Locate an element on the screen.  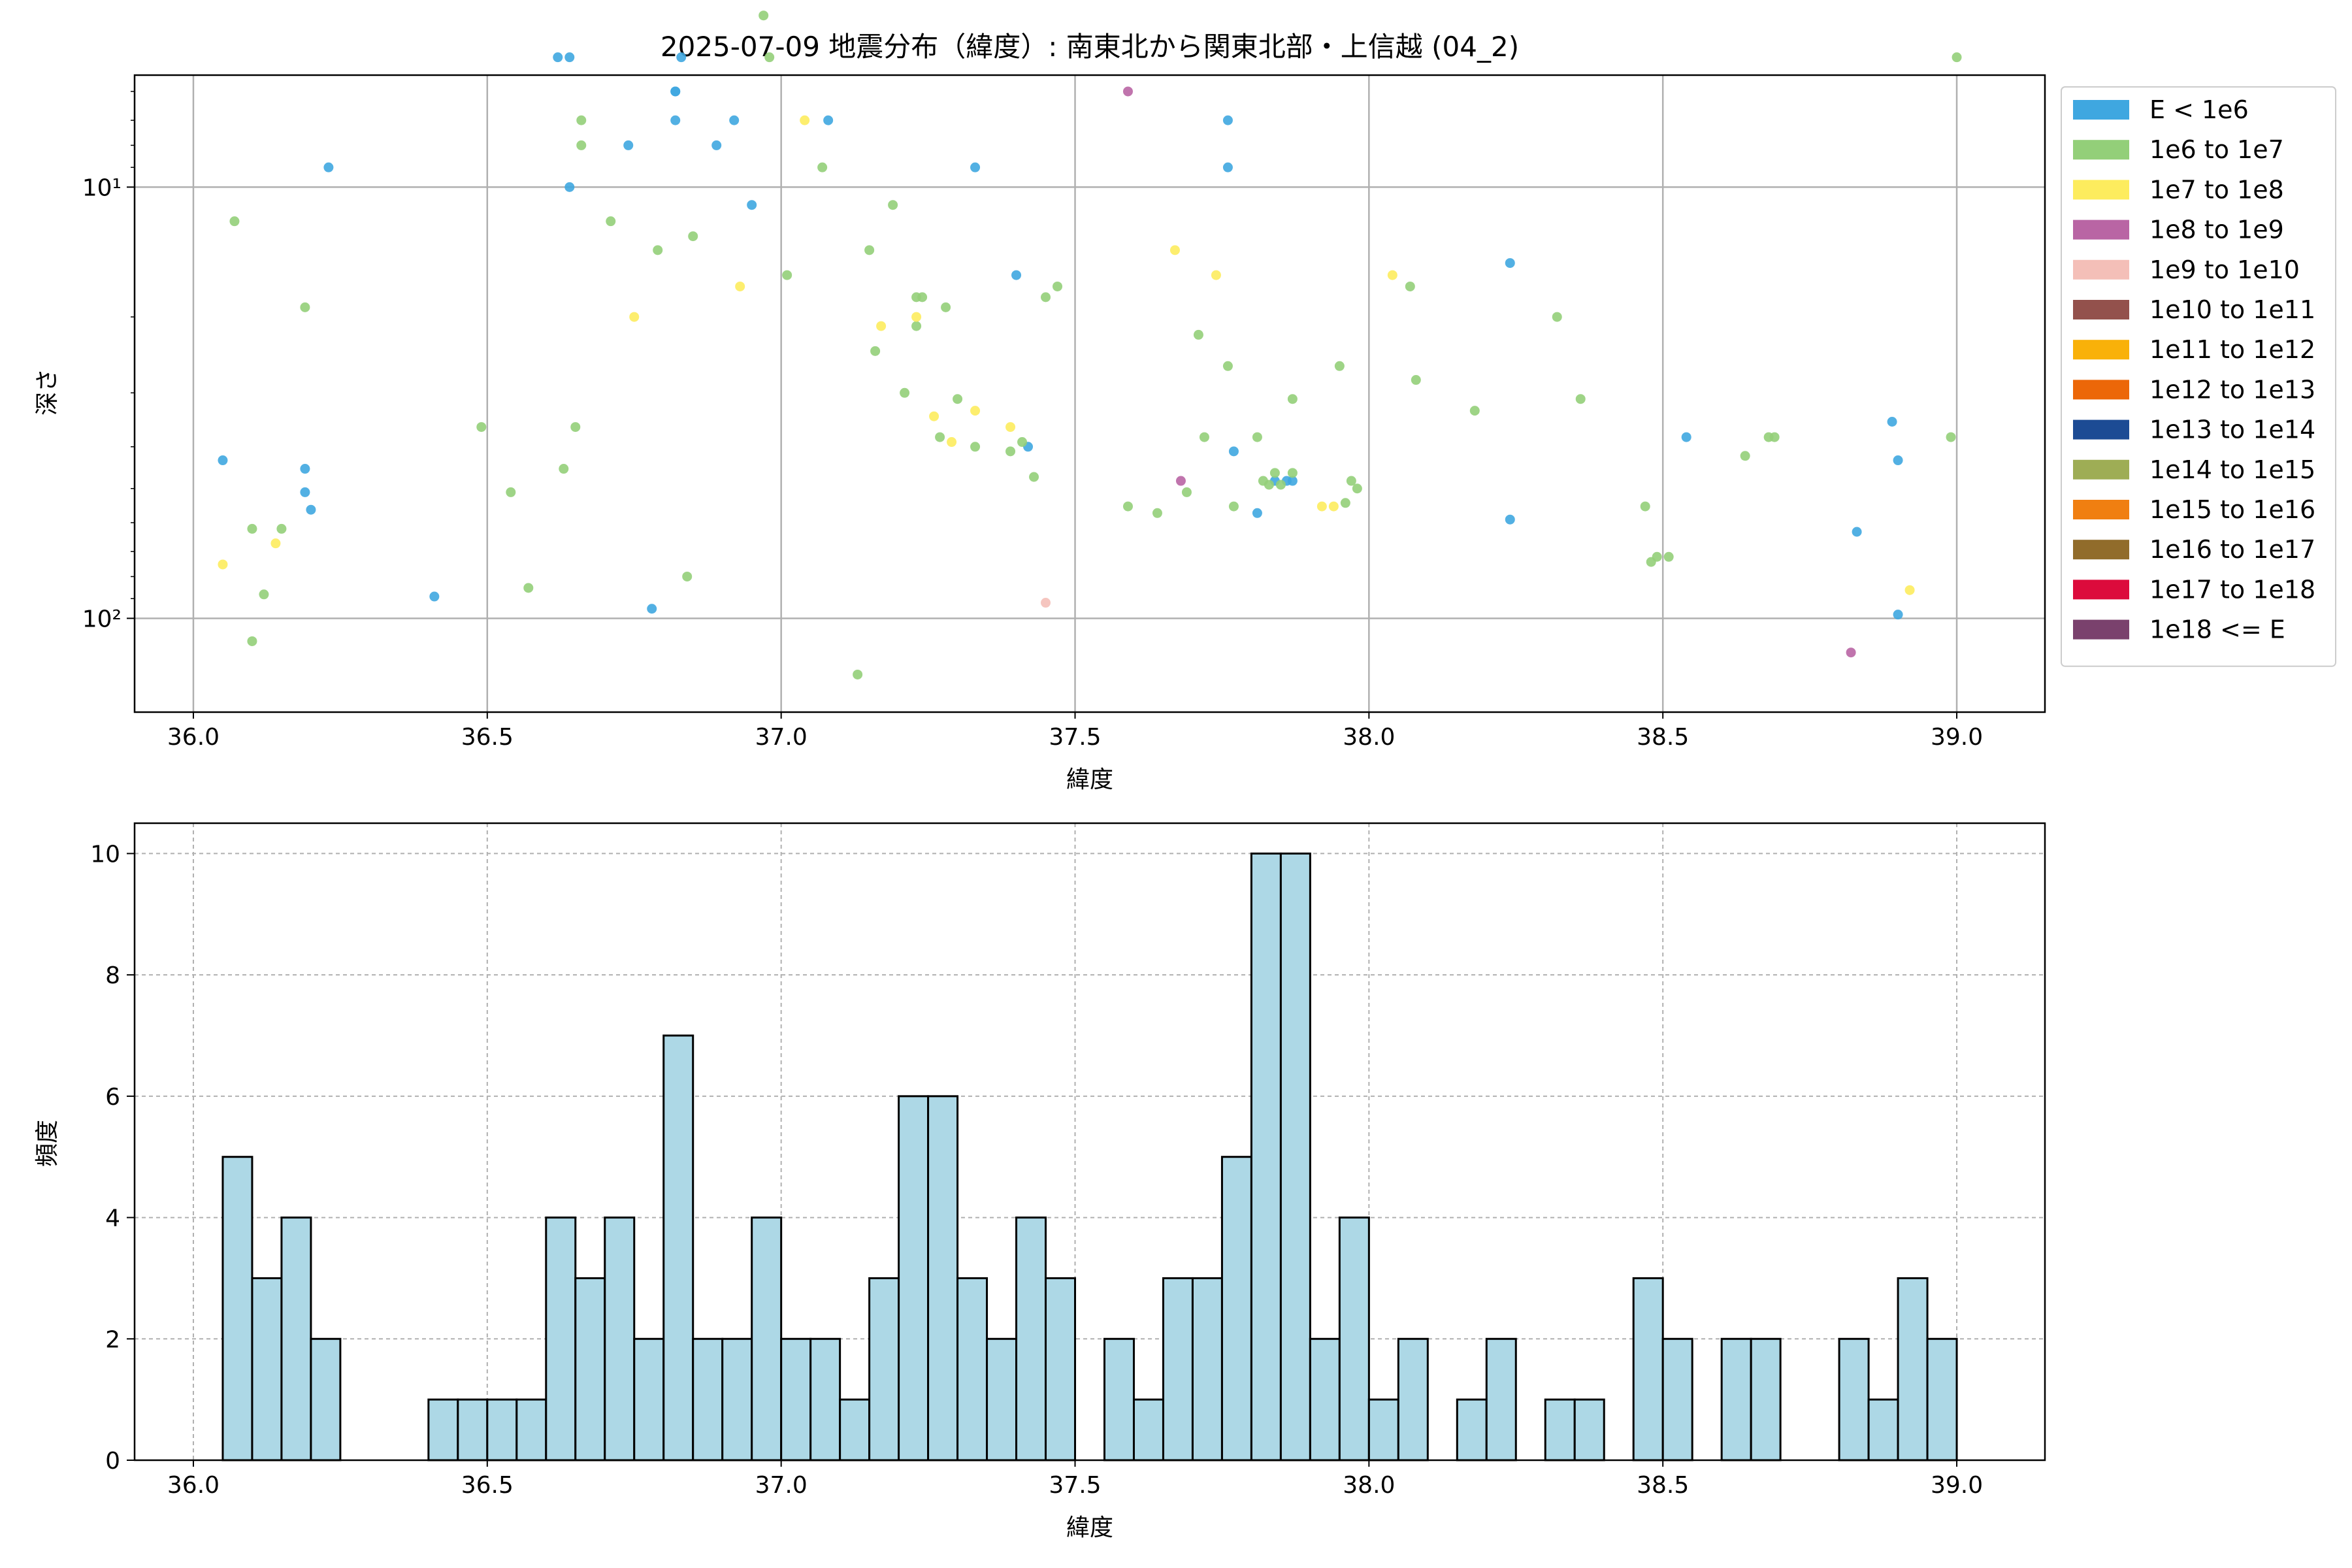
legend-label: 1e17 to 1e18 is located at coordinates (2232, 589).